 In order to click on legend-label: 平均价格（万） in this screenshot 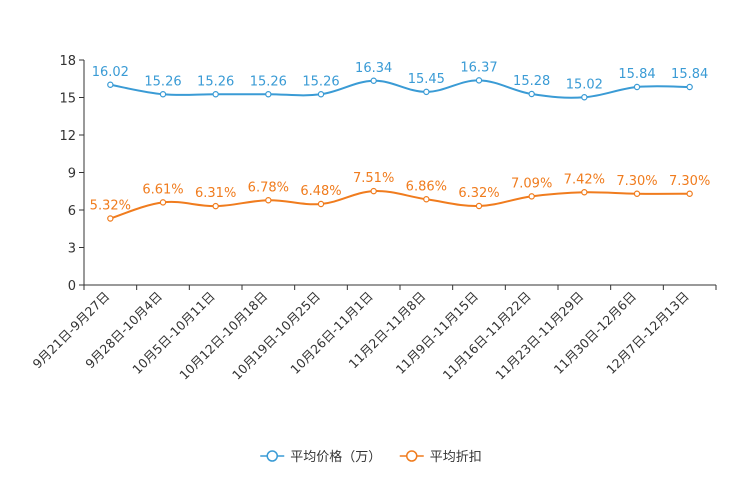, I will do `click(335, 457)`.